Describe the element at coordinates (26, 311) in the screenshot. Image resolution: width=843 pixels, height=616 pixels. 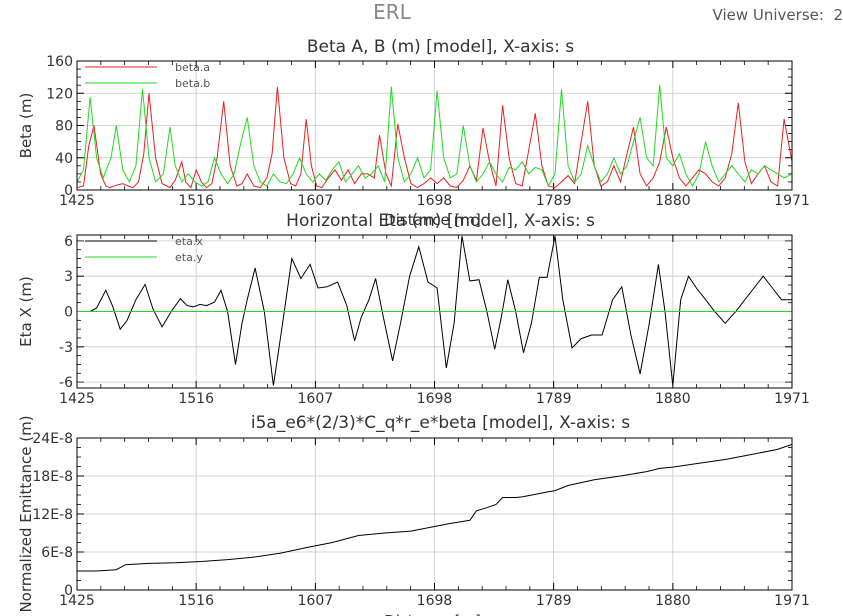
I see `y-axis-label: Eta X (m)` at that location.